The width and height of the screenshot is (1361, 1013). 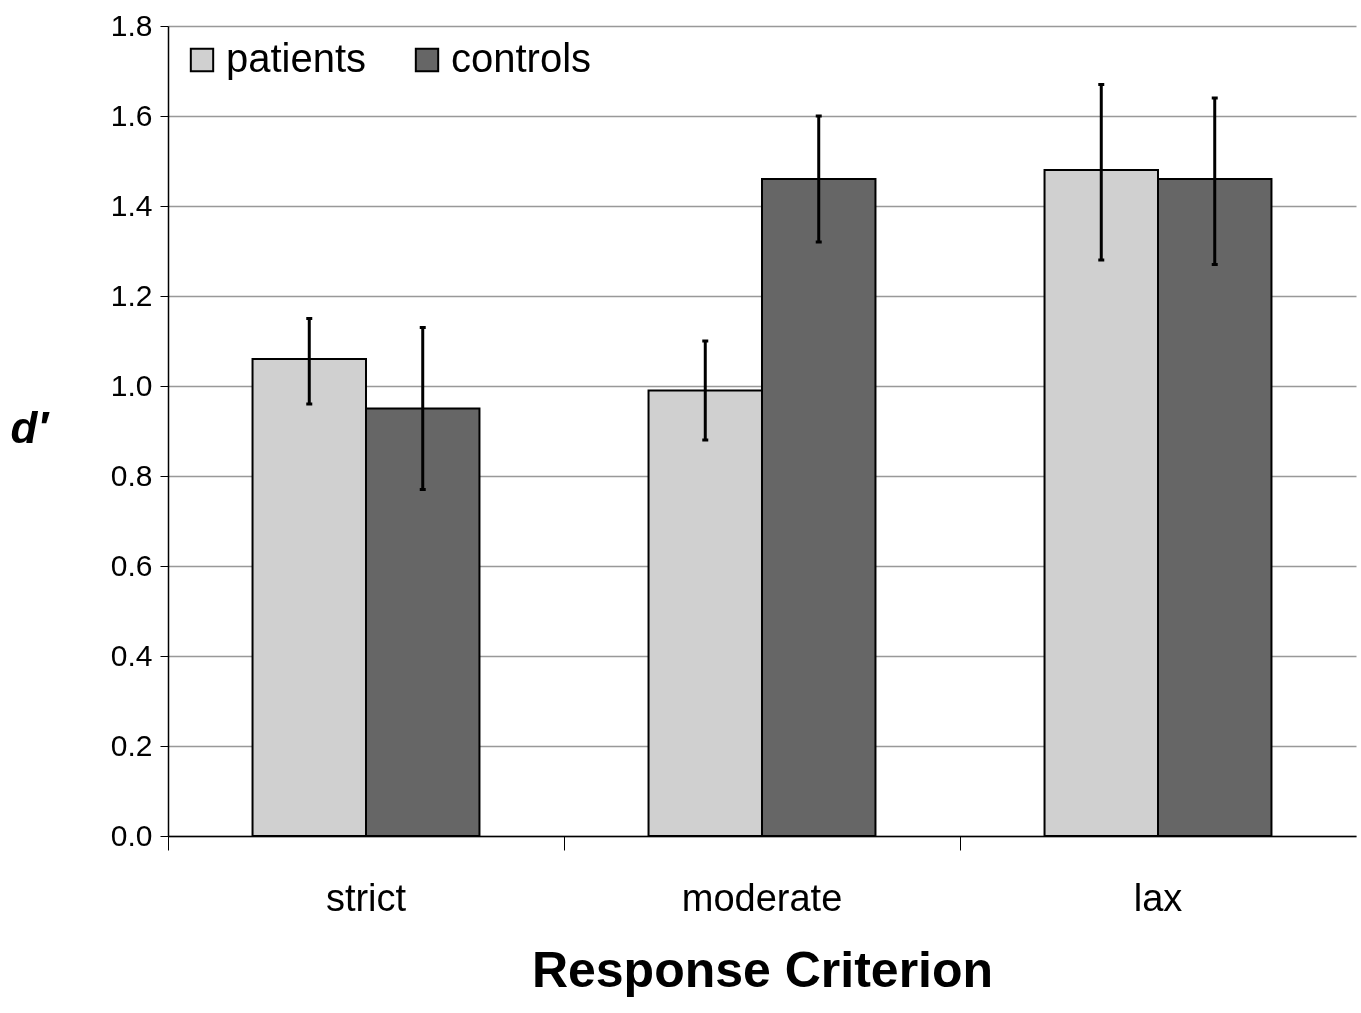 I want to click on legend-label: controls, so click(x=521, y=58).